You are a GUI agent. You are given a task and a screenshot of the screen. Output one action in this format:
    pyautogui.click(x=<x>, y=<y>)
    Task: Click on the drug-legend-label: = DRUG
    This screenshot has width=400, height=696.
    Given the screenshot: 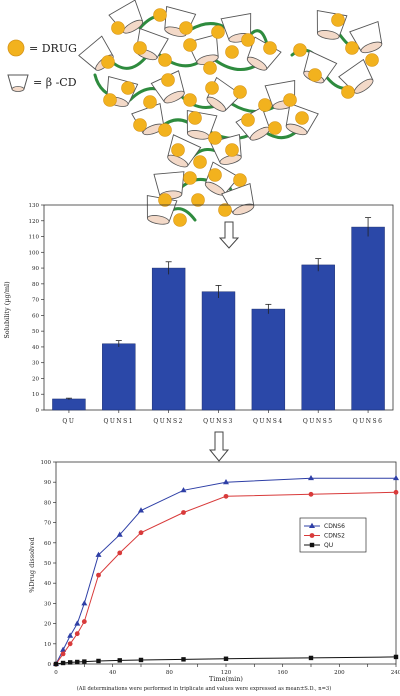 What is the action you would take?
    pyautogui.click(x=53, y=48)
    